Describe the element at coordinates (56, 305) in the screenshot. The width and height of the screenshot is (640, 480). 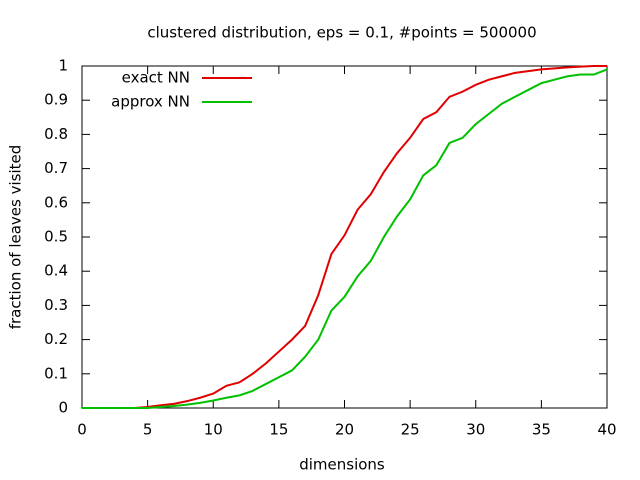
I see `y-tick-label: 0.3` at that location.